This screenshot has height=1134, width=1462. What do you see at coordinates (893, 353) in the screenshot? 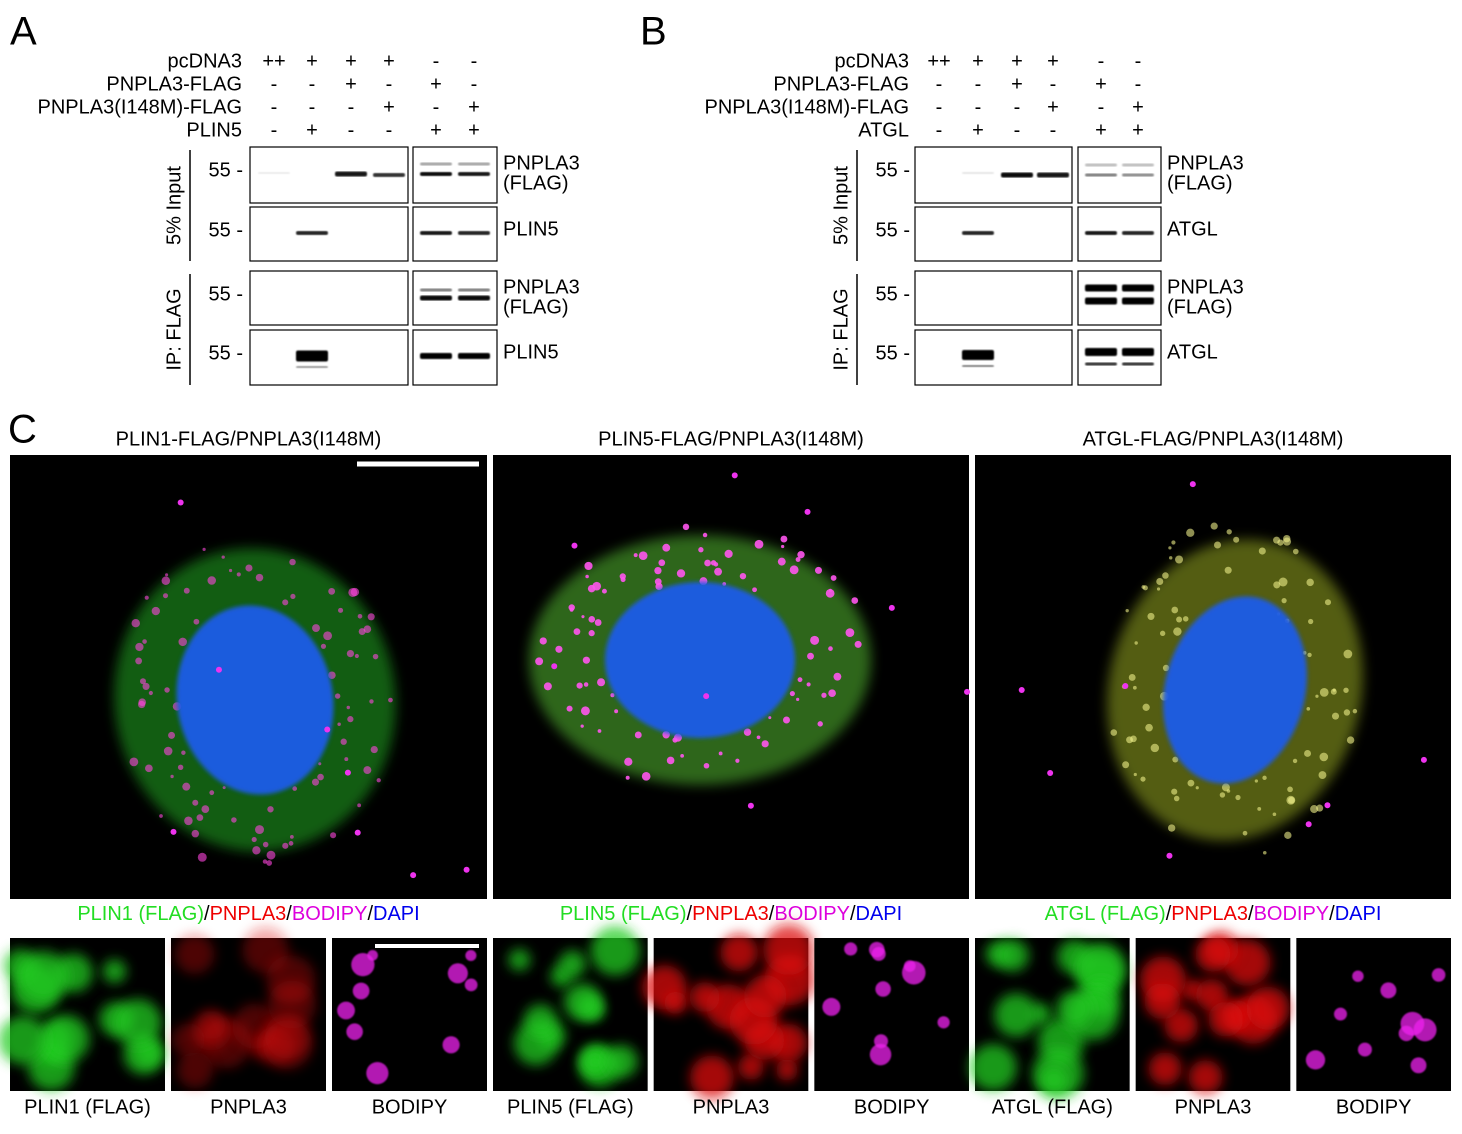
I see `molecular-weight: 55 -` at bounding box center [893, 353].